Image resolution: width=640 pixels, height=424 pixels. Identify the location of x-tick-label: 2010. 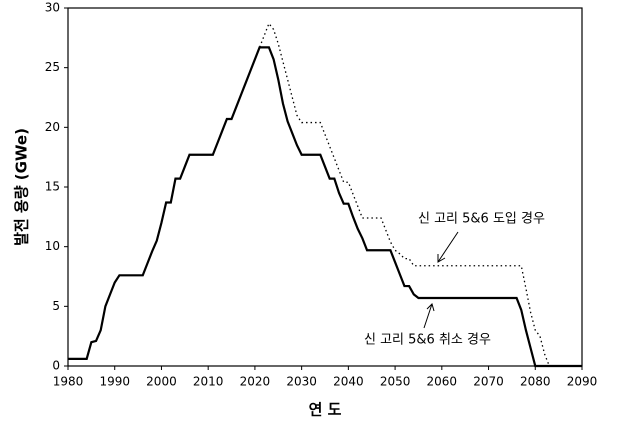
(208, 382).